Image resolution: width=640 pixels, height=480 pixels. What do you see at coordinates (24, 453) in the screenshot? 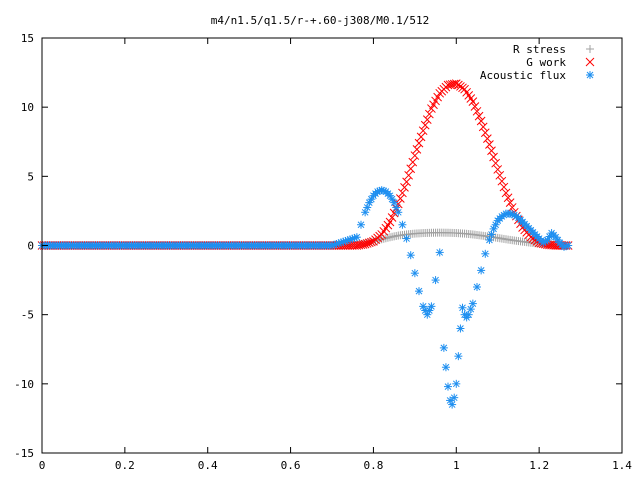
I see `y-tick-label: -15` at bounding box center [24, 453].